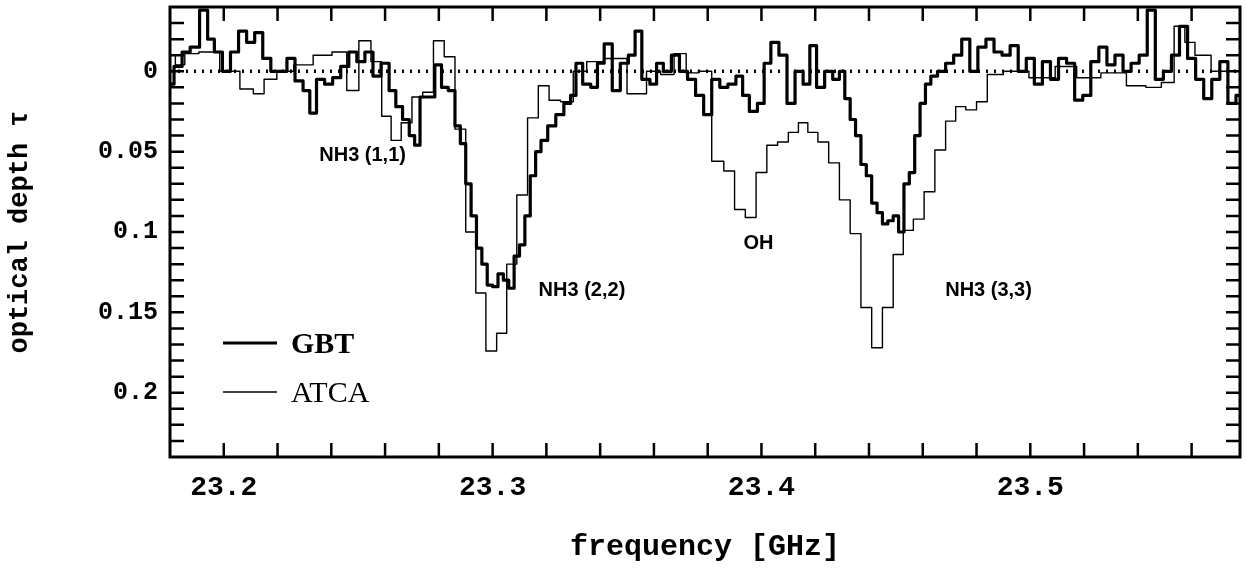 The height and width of the screenshot is (569, 1250). Describe the element at coordinates (493, 487) in the screenshot. I see `x-tick-label: 23.3` at that location.